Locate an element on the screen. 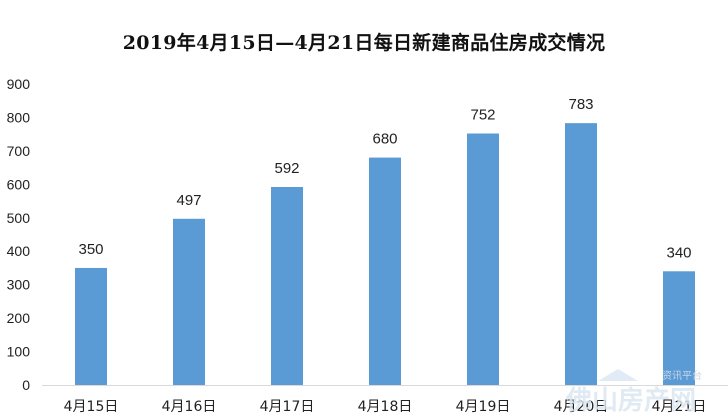 This screenshot has width=728, height=419. y-tick-label: 100 is located at coordinates (19, 352).